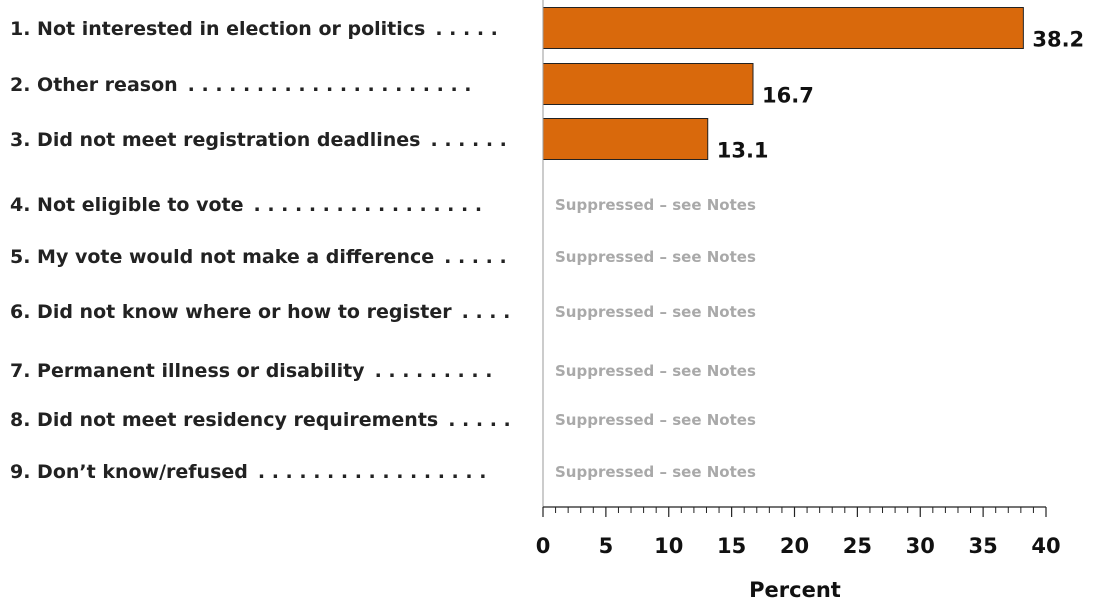 The width and height of the screenshot is (1098, 605). What do you see at coordinates (857, 546) in the screenshot?
I see `x-tick-label: 25` at bounding box center [857, 546].